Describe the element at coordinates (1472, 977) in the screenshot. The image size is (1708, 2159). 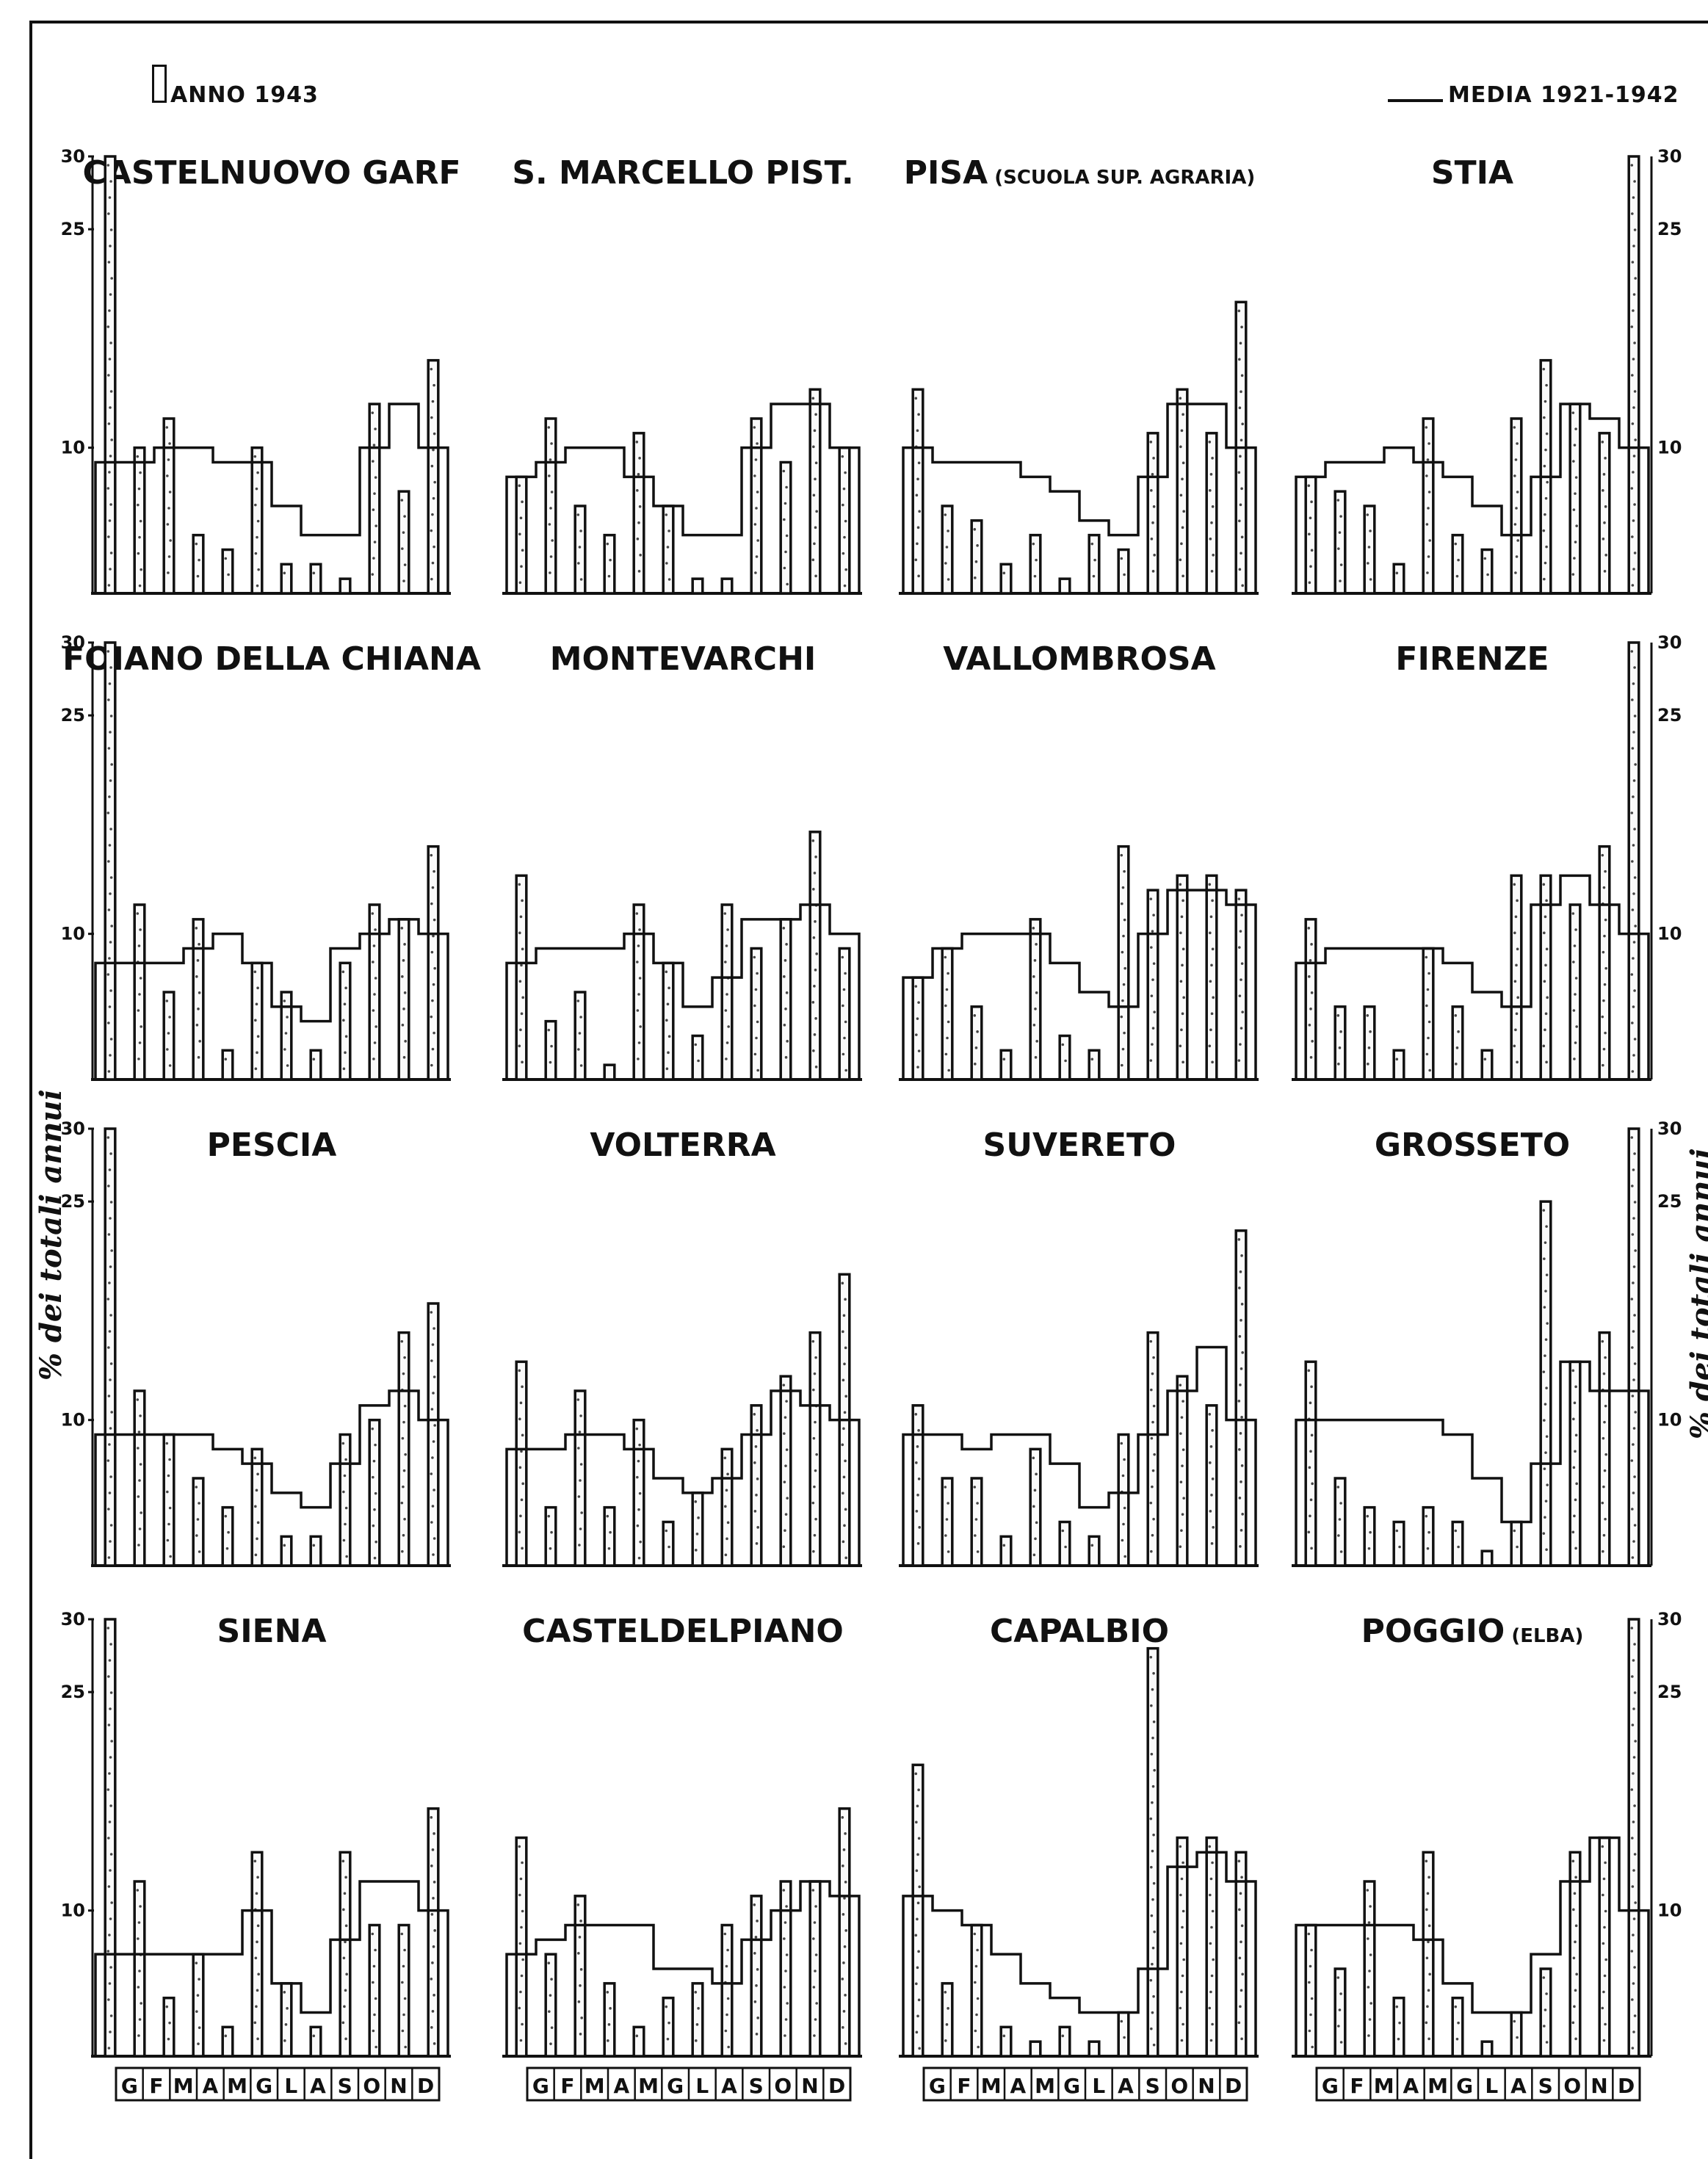
I see `mean-step-line` at that location.